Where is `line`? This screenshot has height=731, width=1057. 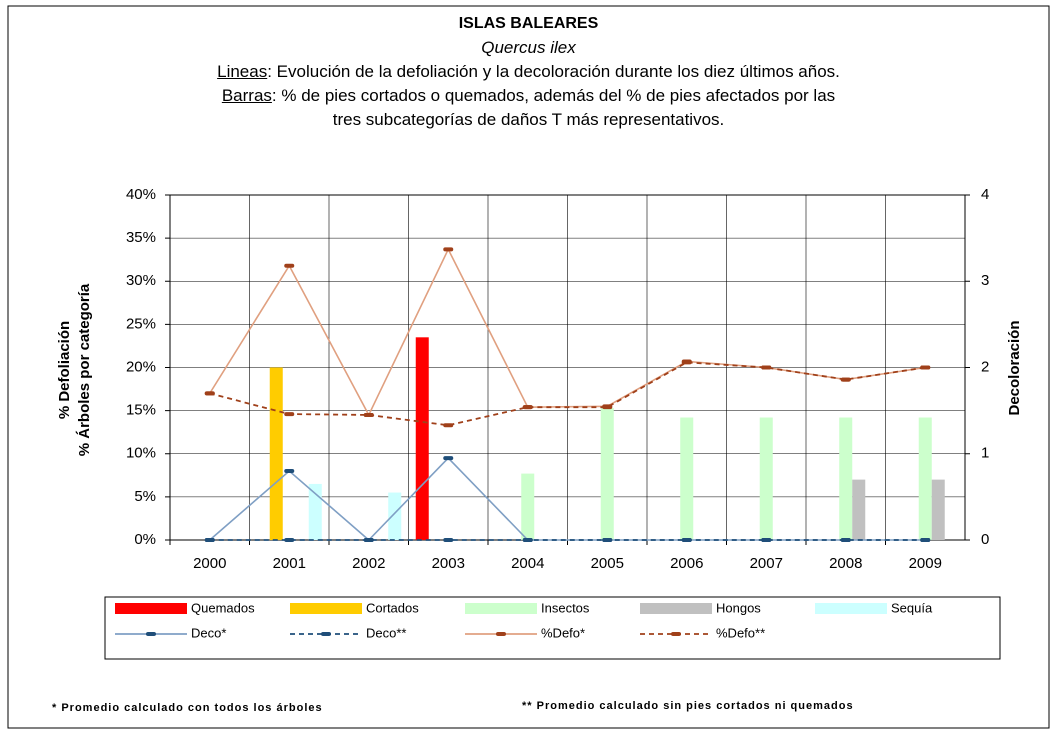 line is located at coordinates (567, 394).